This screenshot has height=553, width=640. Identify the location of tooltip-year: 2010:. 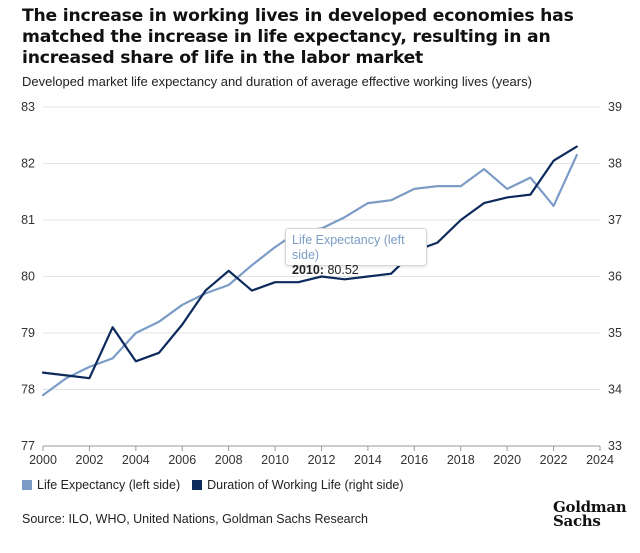
(308, 270).